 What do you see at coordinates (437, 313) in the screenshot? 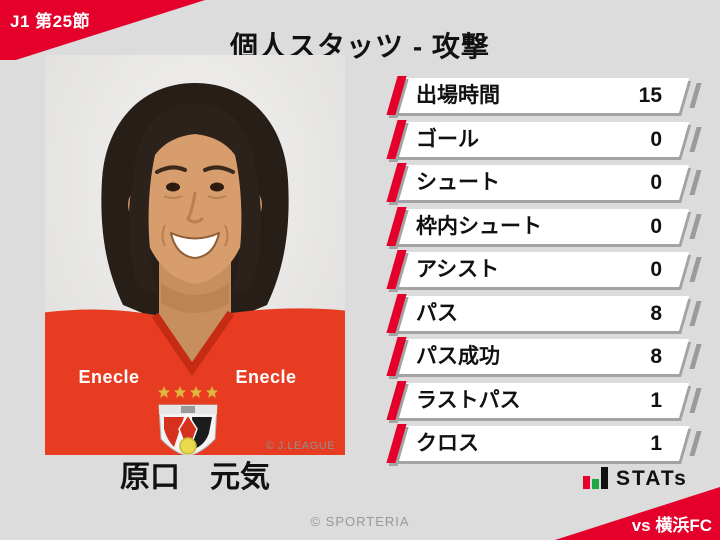
I see `stat-label: パス` at bounding box center [437, 313].